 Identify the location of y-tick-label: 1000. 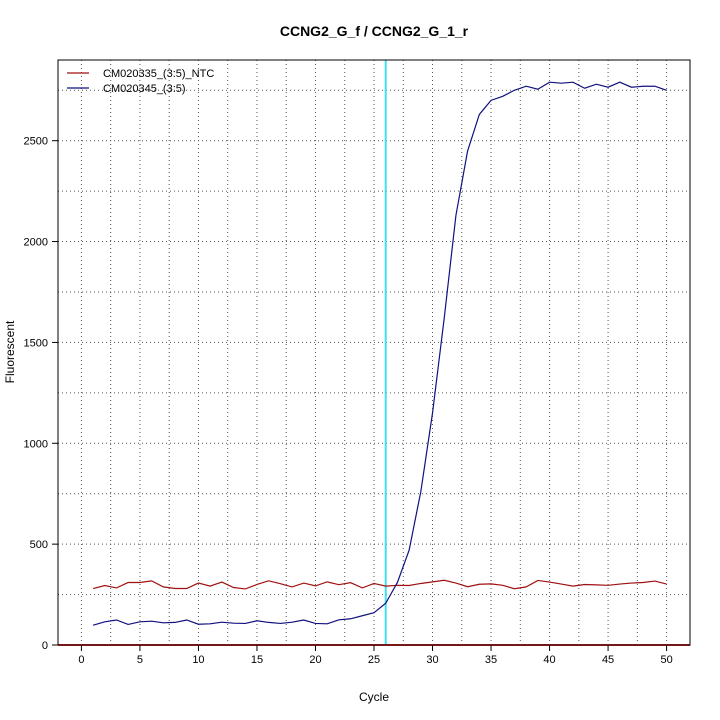
(36, 444).